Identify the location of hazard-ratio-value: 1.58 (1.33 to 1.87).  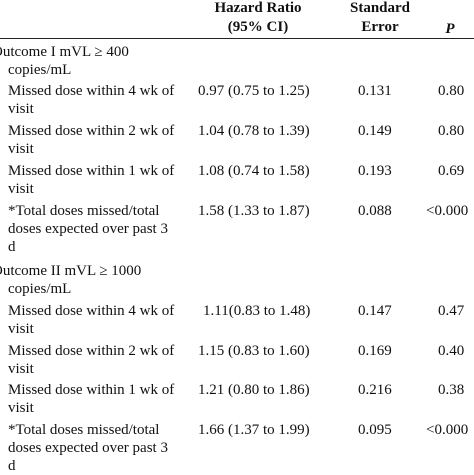
(254, 211).